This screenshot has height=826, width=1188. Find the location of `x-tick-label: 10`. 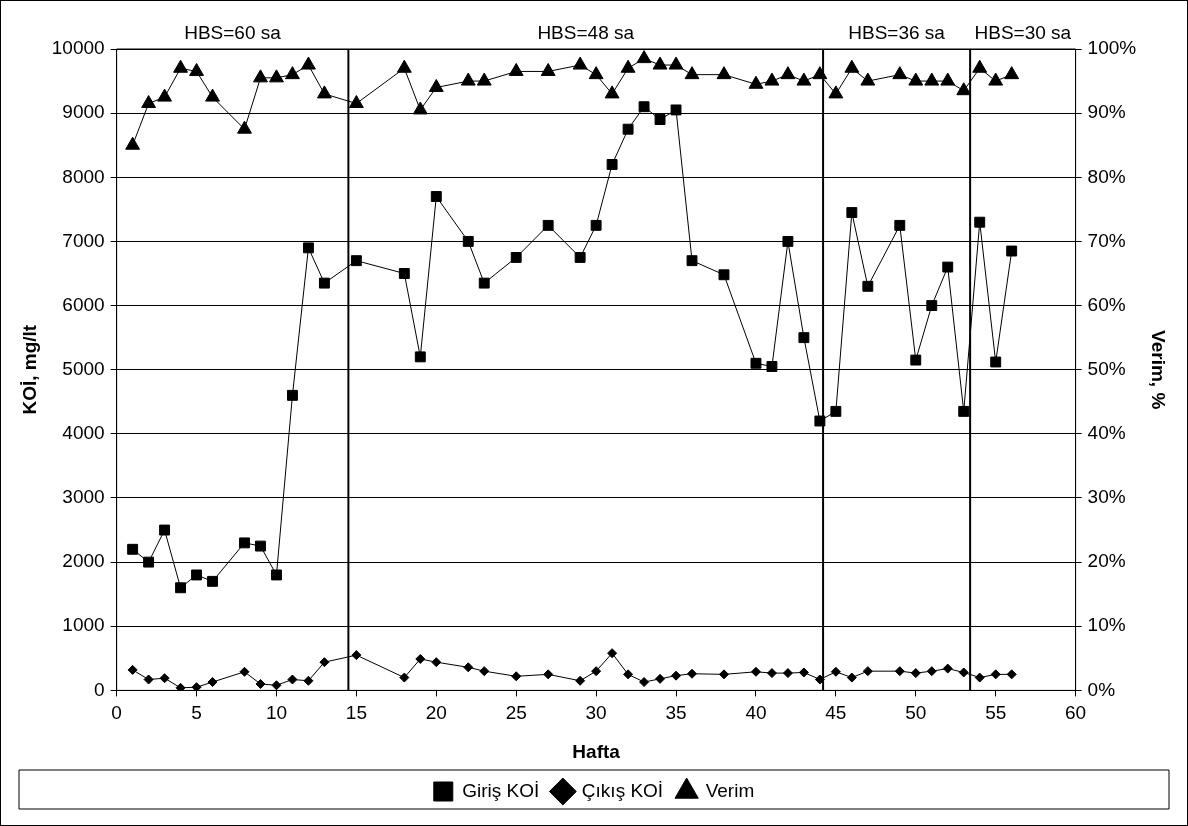

x-tick-label: 10 is located at coordinates (276, 713).